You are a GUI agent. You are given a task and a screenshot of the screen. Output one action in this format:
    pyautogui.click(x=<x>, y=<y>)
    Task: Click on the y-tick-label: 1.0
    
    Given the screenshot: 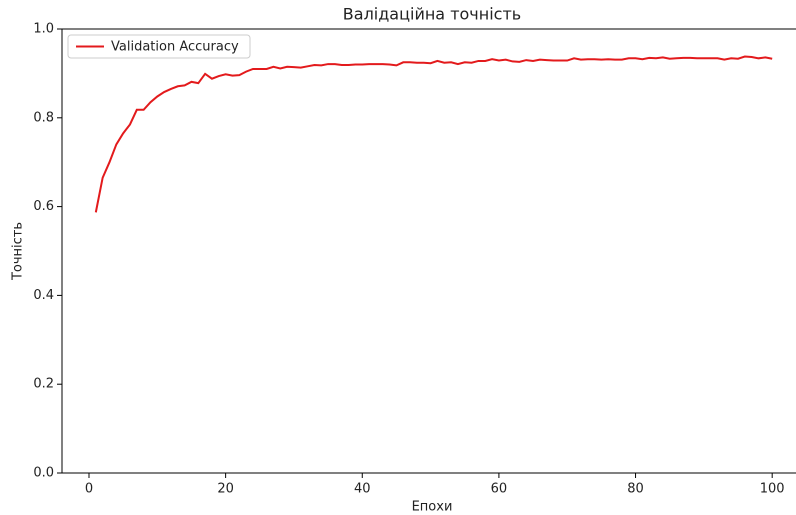 What is the action you would take?
    pyautogui.click(x=43, y=29)
    